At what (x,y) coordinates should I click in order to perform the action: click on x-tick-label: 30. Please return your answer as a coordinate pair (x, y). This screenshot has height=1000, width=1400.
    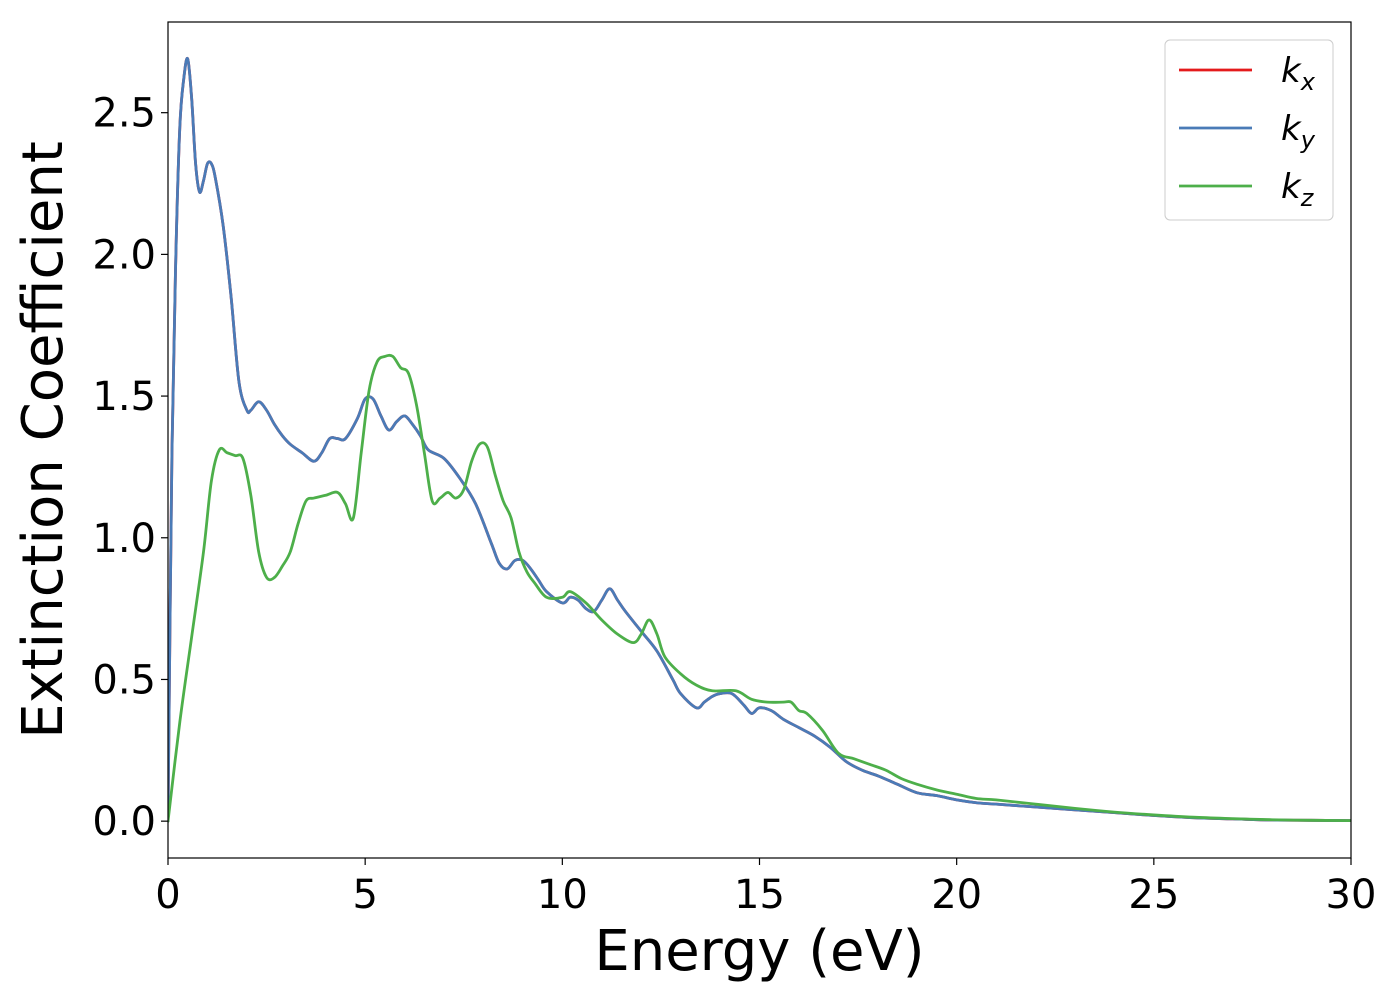
    Looking at the image, I should click on (1351, 895).